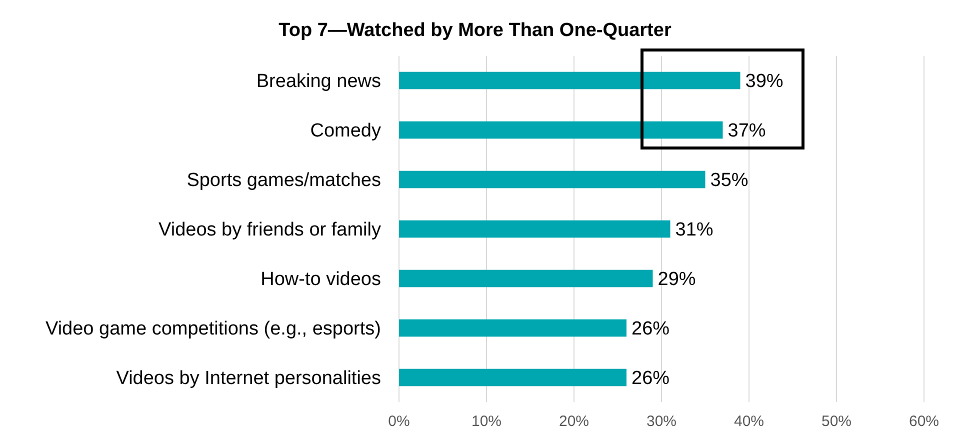  I want to click on y-tick-label: Videos by friends or family, so click(270, 230).